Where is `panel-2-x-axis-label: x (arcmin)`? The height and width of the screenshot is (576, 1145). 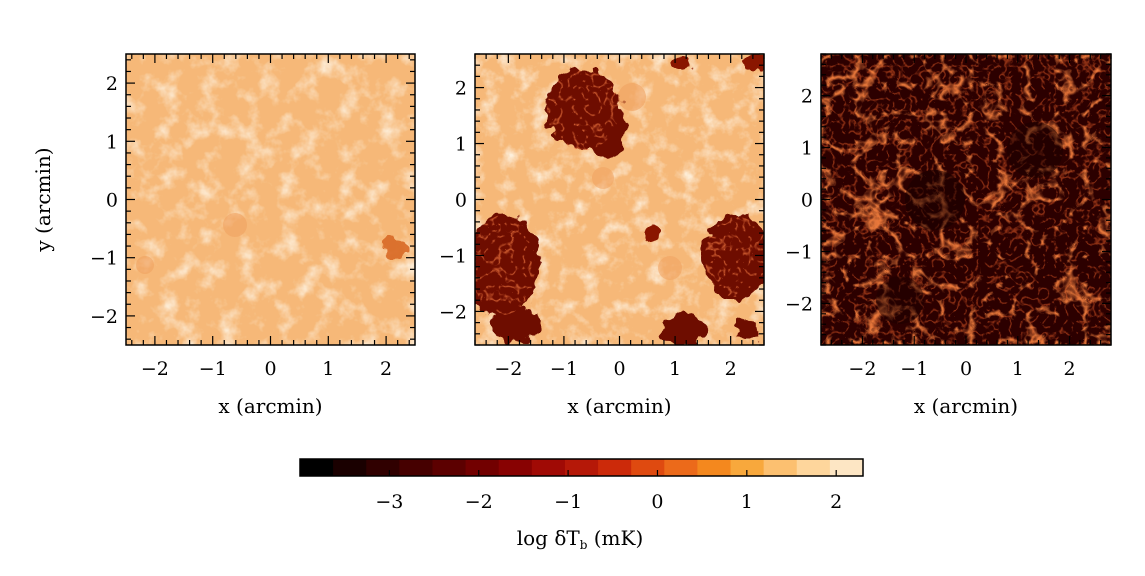 panel-2-x-axis-label: x (arcmin) is located at coordinates (619, 406).